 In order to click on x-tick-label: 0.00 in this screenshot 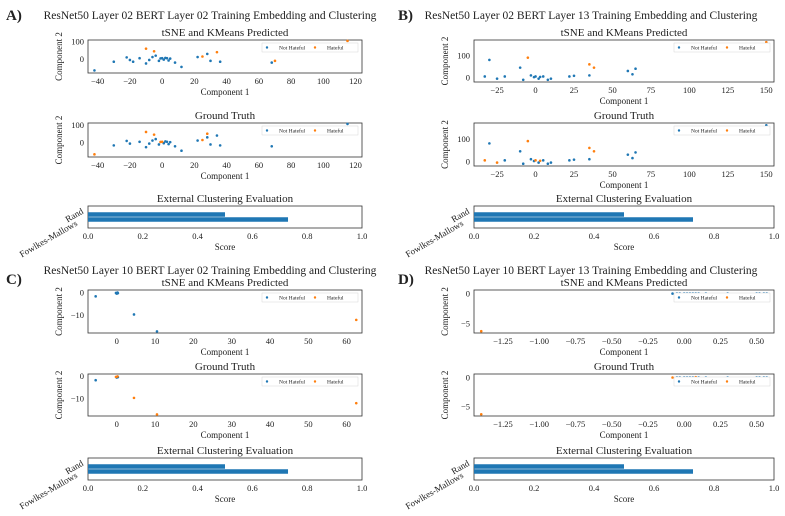, I will do `click(684, 424)`.